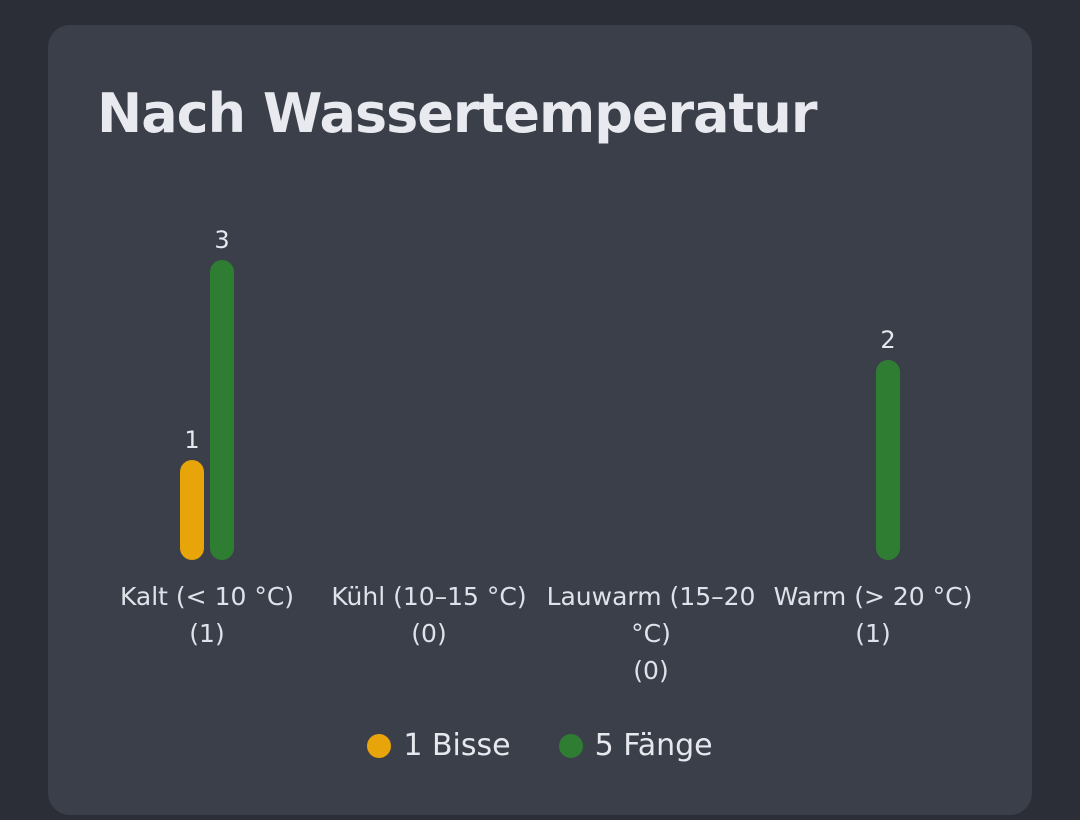 This screenshot has width=1080, height=820. What do you see at coordinates (653, 745) in the screenshot?
I see `legend-label: 5 Fänge` at bounding box center [653, 745].